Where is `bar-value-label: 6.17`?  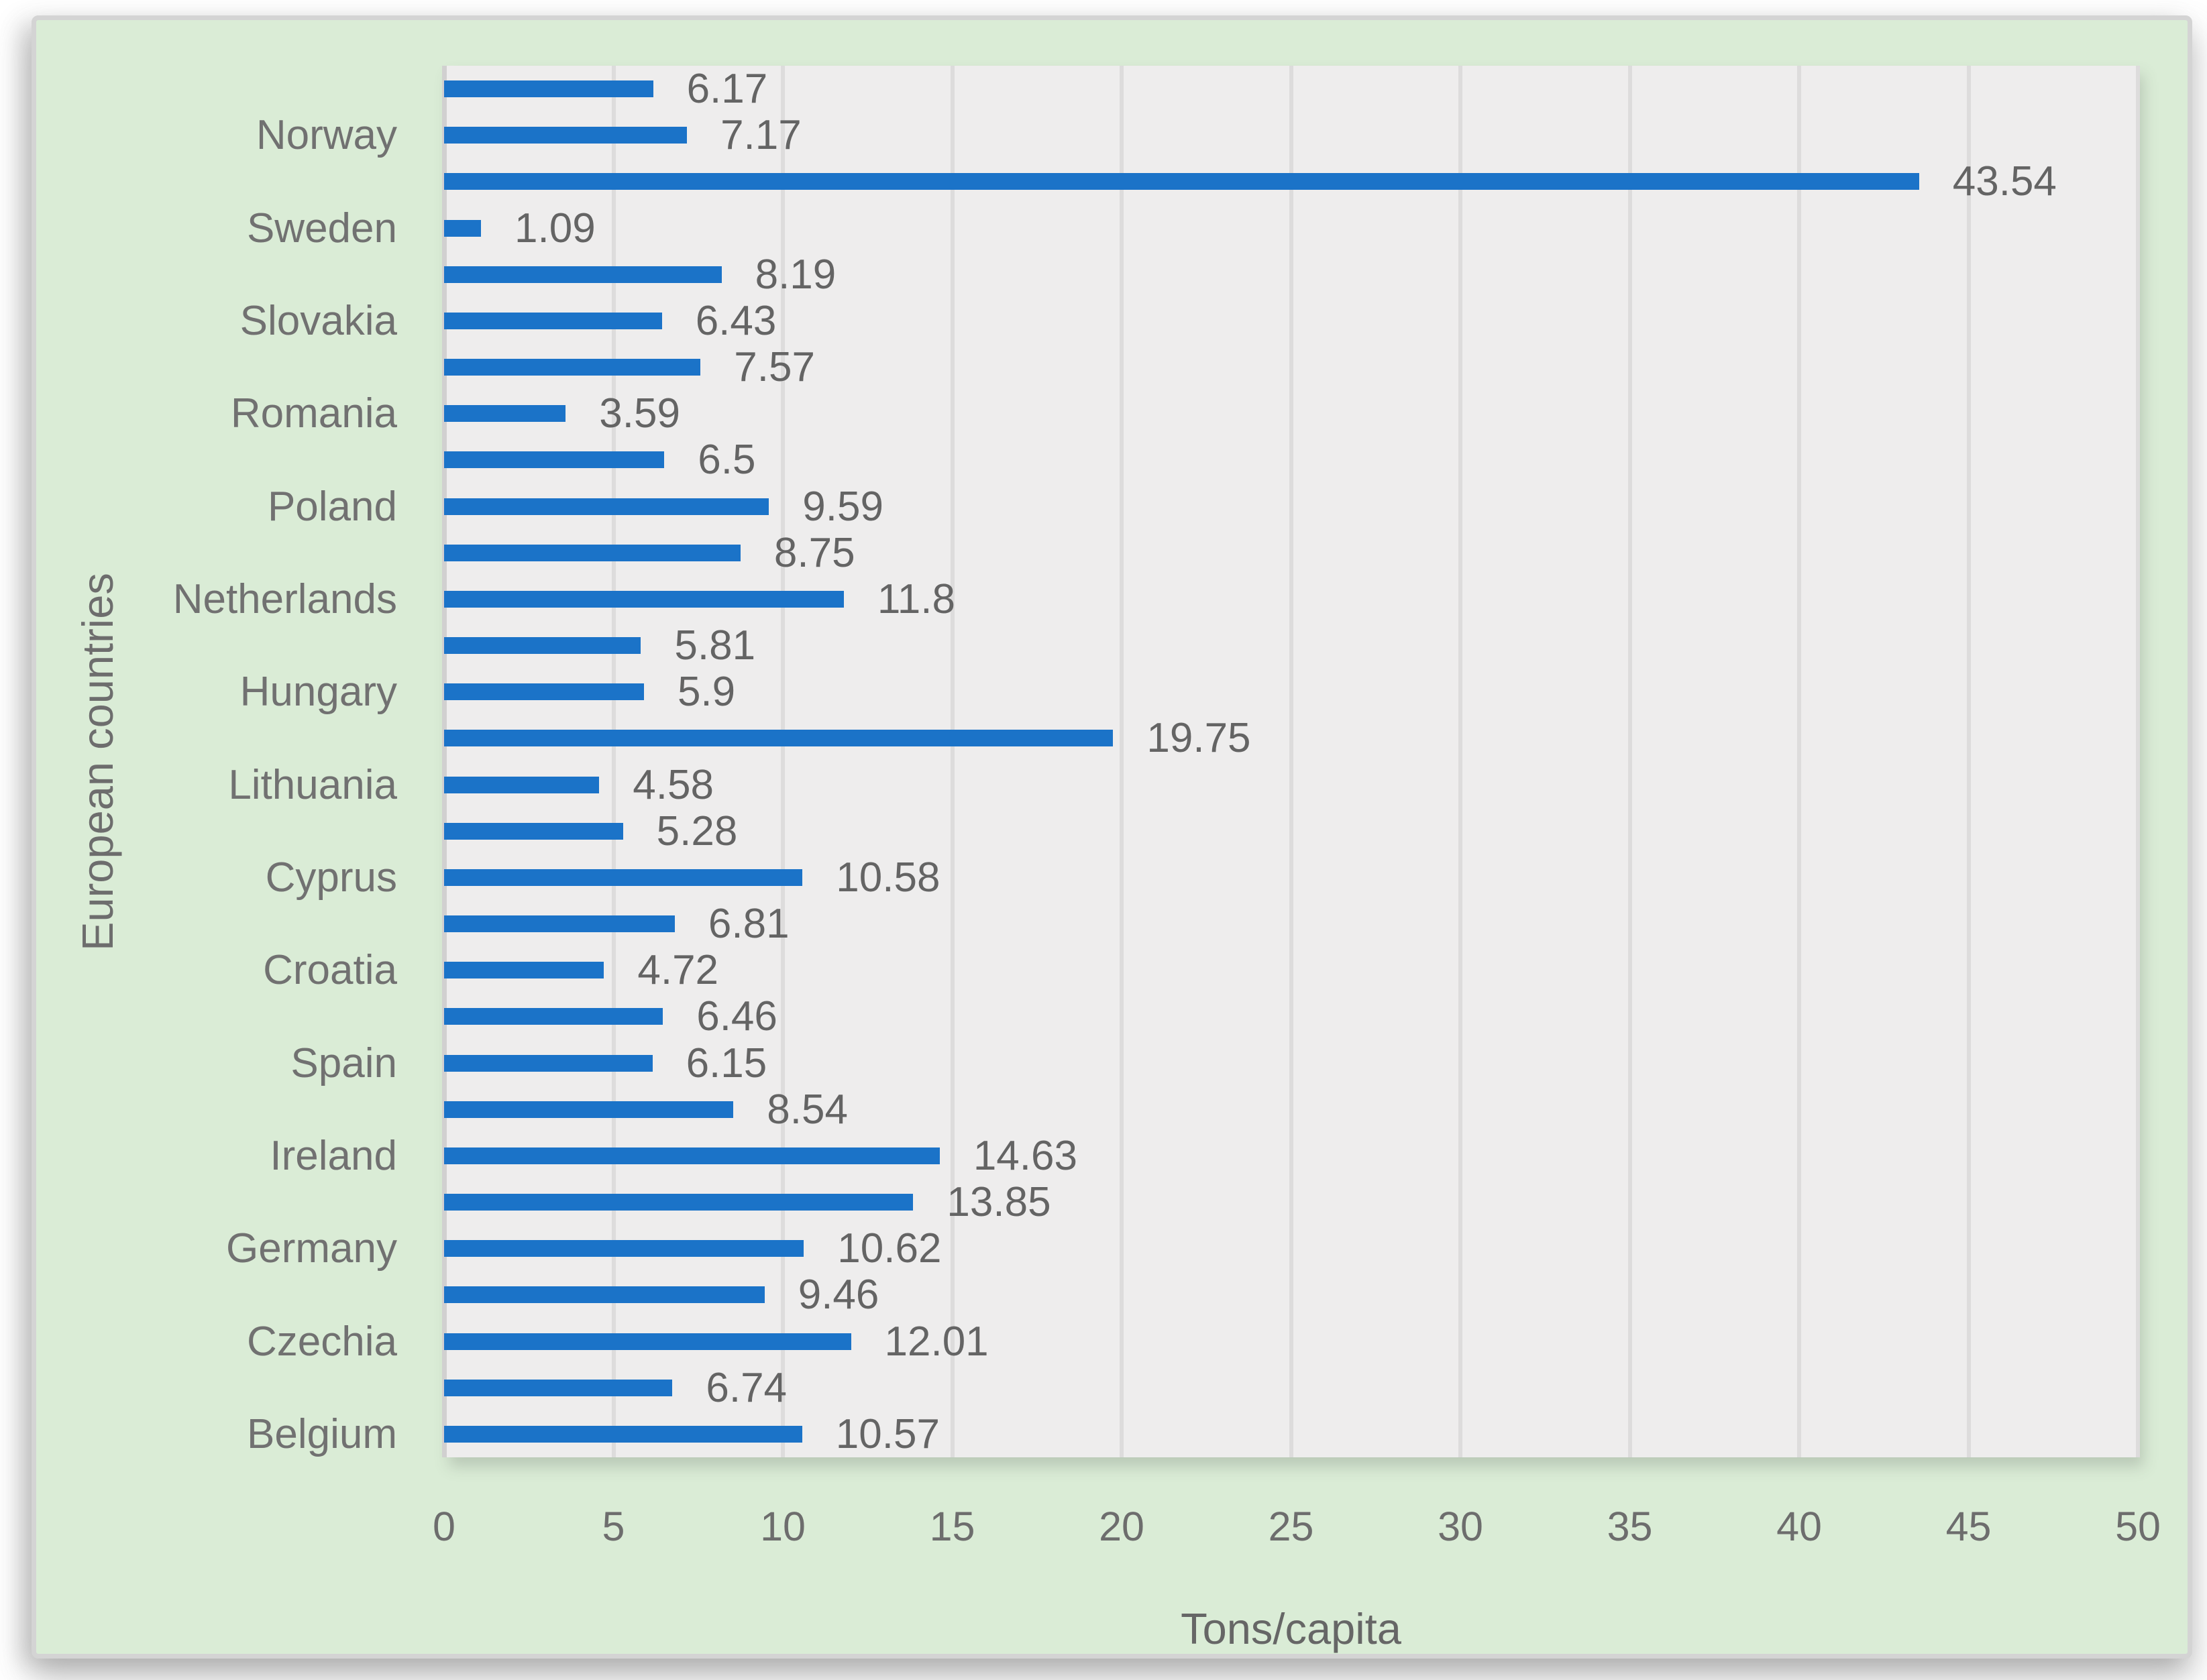 bar-value-label: 6.17 is located at coordinates (727, 89).